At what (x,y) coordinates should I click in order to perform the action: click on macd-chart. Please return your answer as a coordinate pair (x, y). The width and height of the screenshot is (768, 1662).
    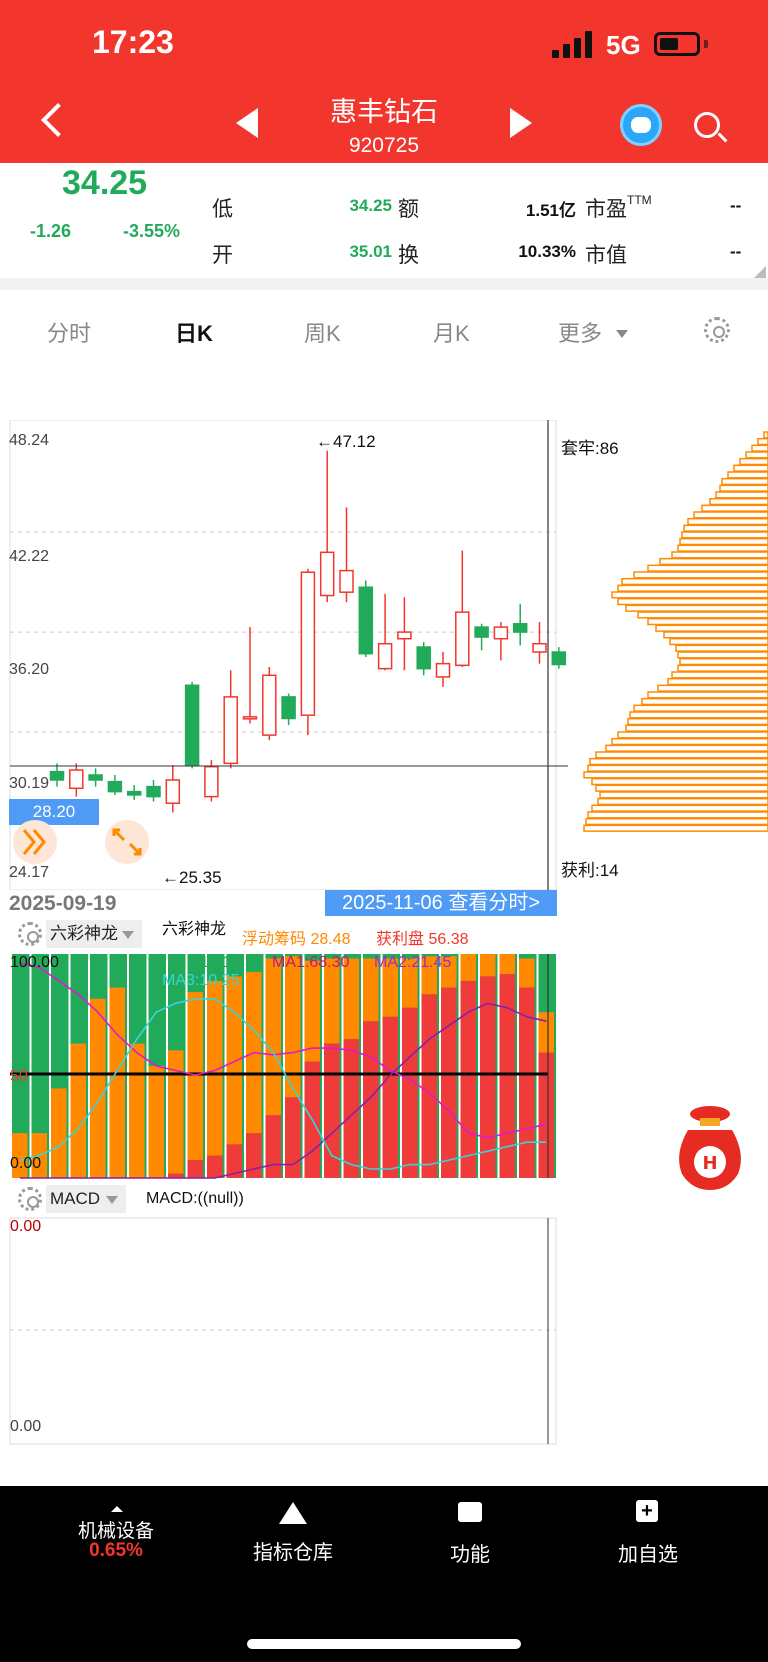
    Looking at the image, I should click on (280, 1331).